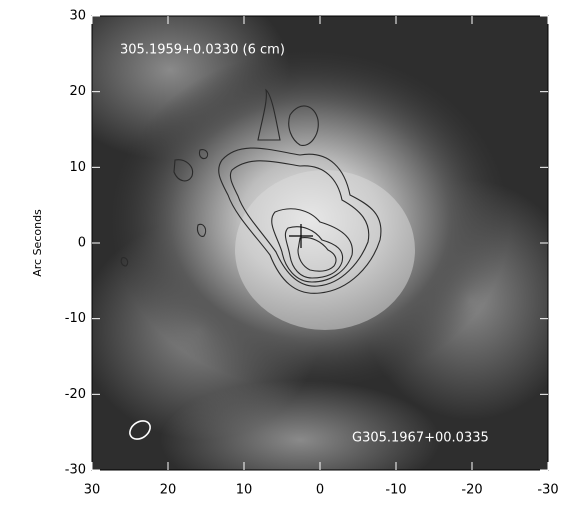  Describe the element at coordinates (37, 243) in the screenshot. I see `y-axis-label: Arc Seconds` at that location.